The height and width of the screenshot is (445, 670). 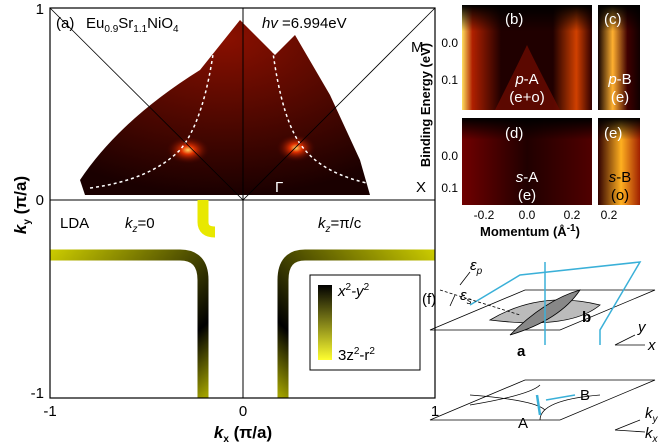 I want to click on text-part: 0.9, so click(x=111, y=29).